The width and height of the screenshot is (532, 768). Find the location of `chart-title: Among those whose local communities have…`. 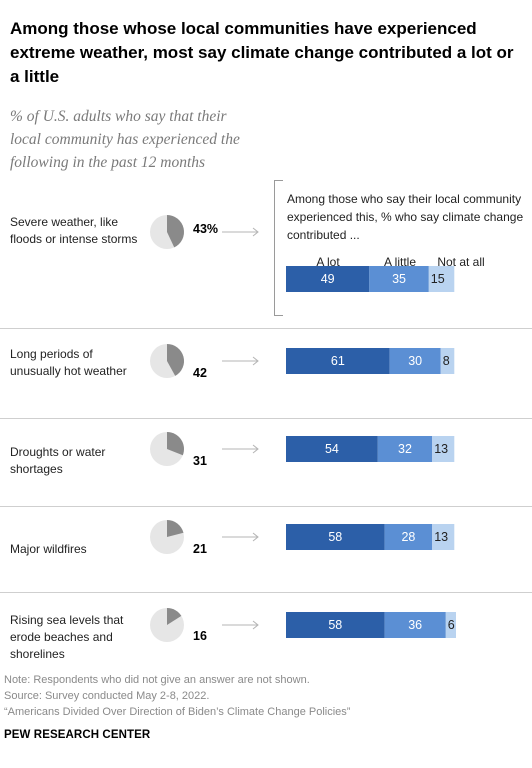

chart-title: Among those whose local communities have… is located at coordinates (262, 52).